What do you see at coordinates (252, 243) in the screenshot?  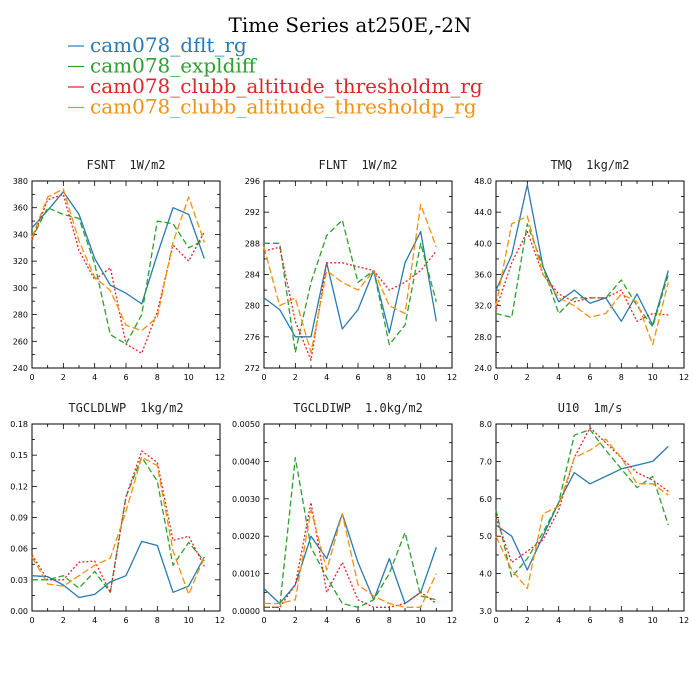 I see `y-tick-label: 288` at bounding box center [252, 243].